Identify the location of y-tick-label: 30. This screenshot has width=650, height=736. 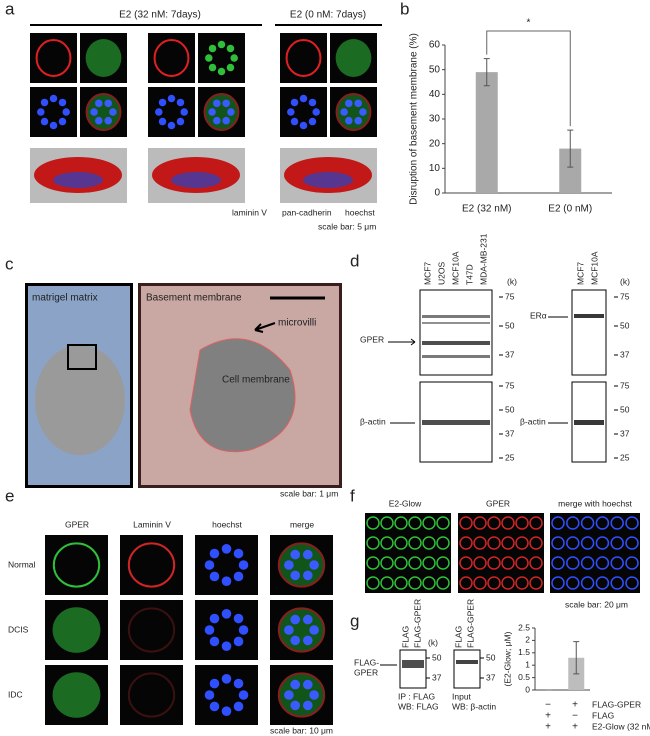
(435, 119).